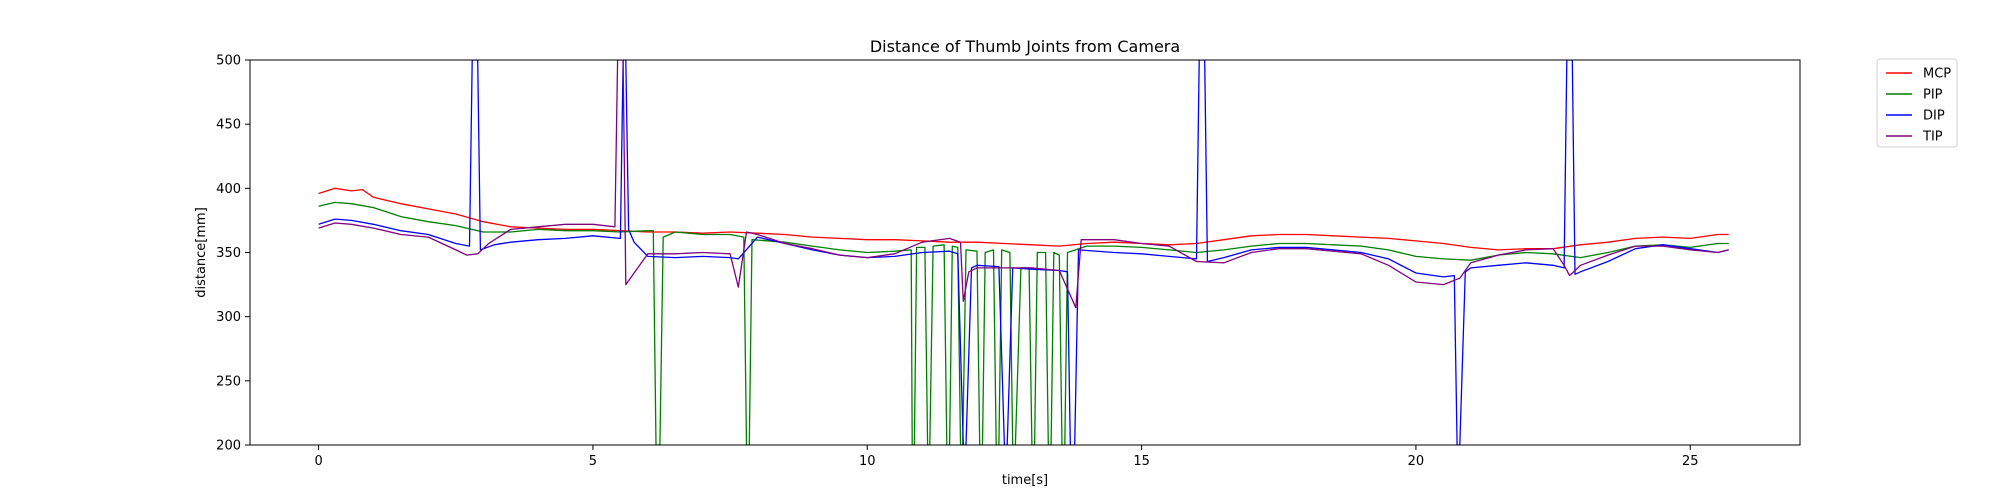 This screenshot has width=2000, height=500. What do you see at coordinates (1006, 457) in the screenshot?
I see `x-axis: 0 5 10 15 20 25` at bounding box center [1006, 457].